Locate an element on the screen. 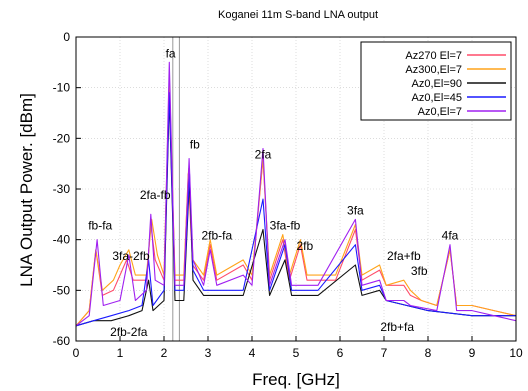  peak-annotation: 2fb-2fa is located at coordinates (129, 332).